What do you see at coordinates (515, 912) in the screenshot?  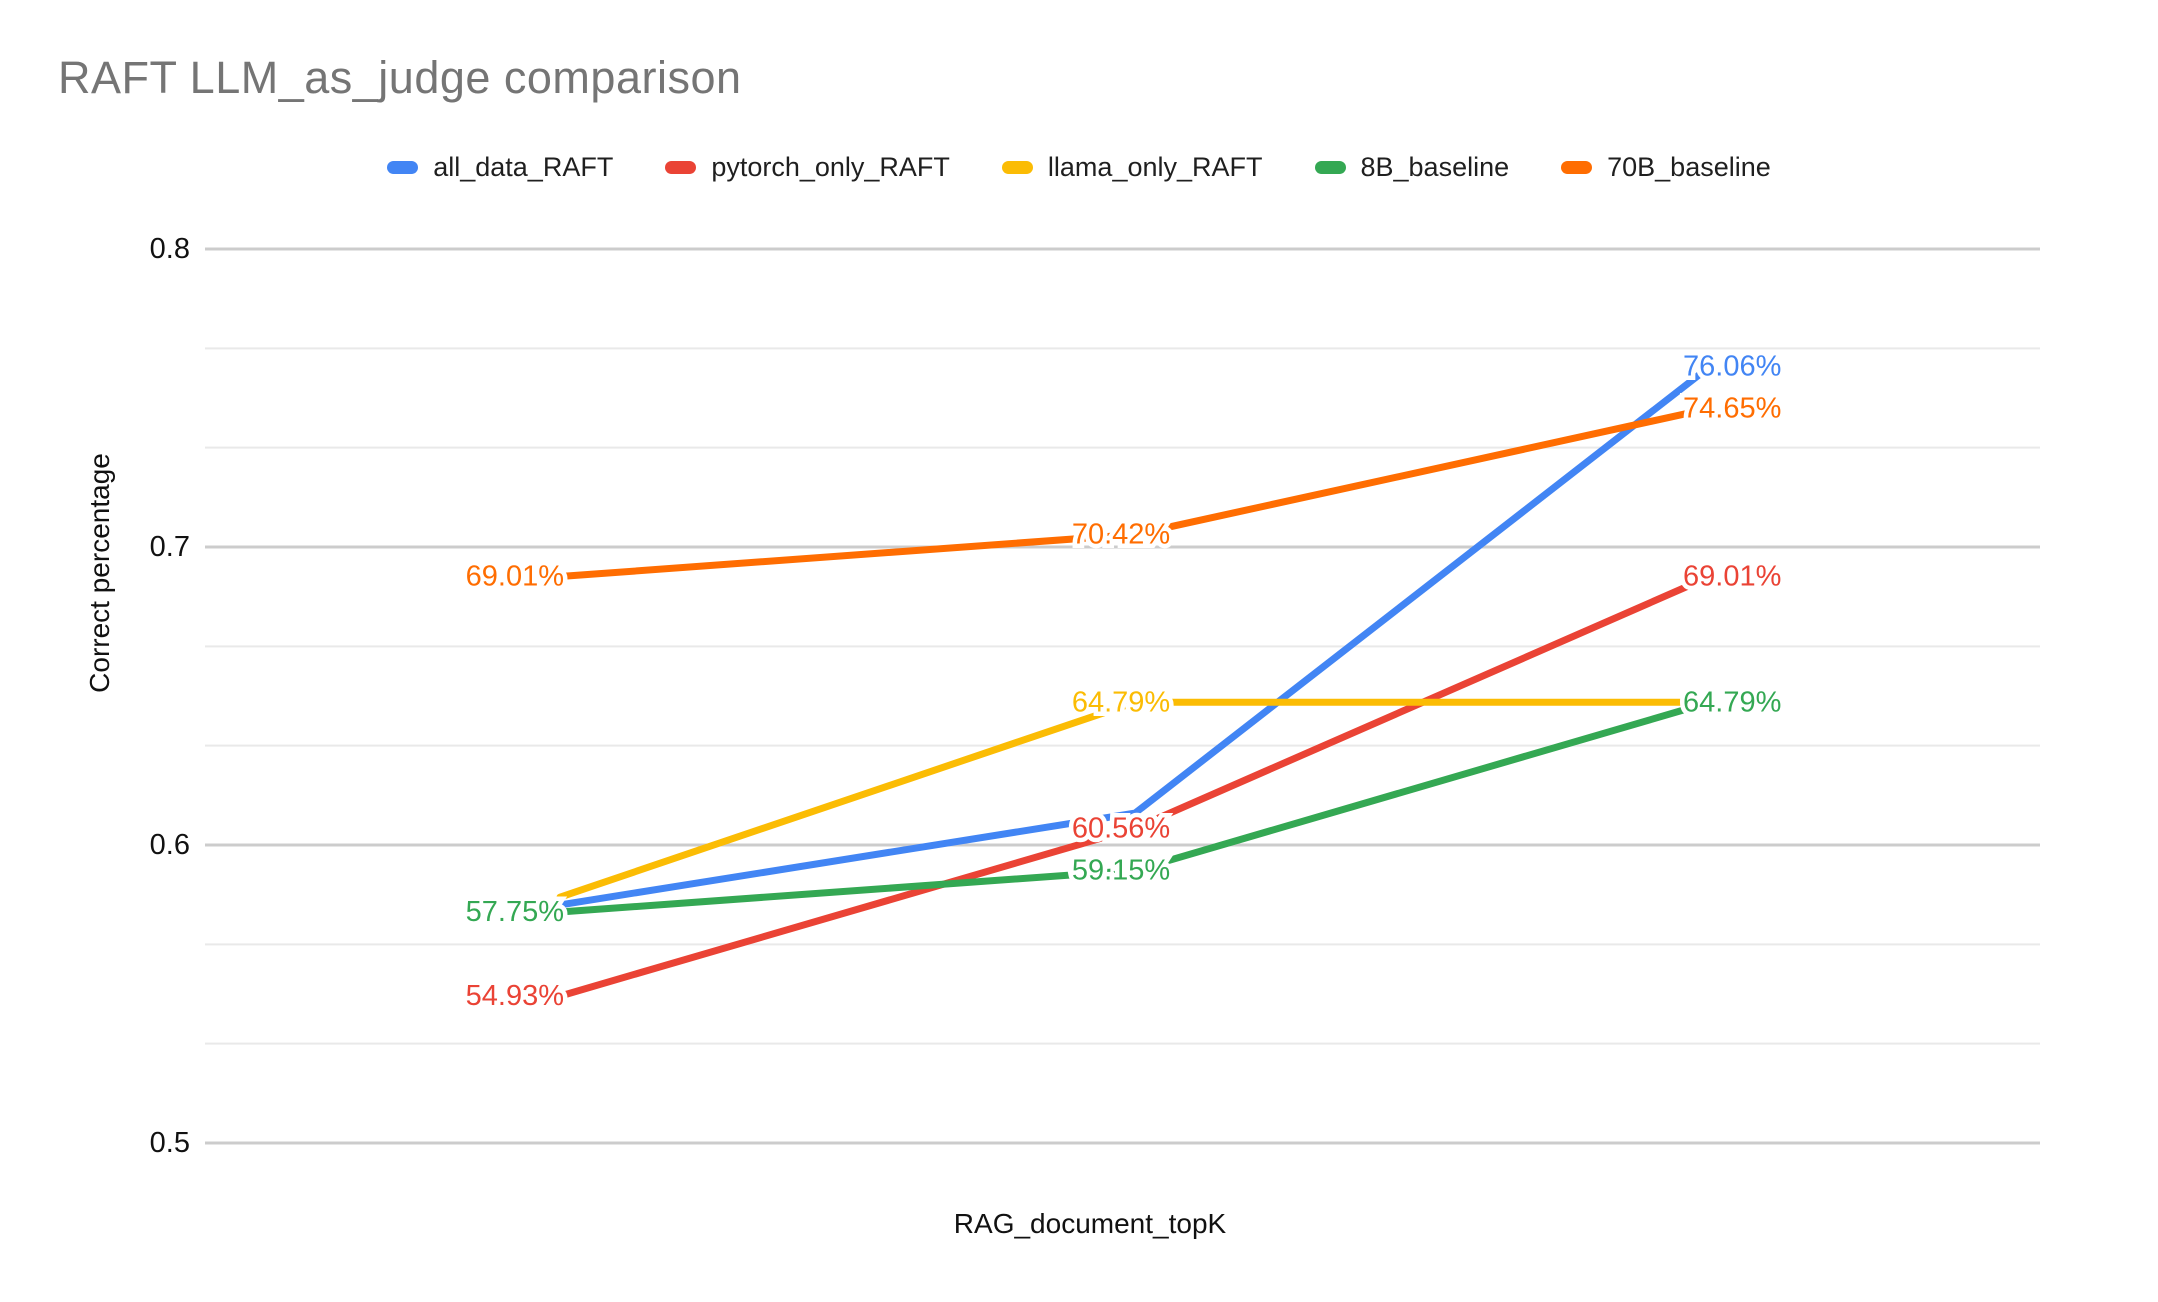 I see `data-label-8B_baseline: 57.75%` at bounding box center [515, 912].